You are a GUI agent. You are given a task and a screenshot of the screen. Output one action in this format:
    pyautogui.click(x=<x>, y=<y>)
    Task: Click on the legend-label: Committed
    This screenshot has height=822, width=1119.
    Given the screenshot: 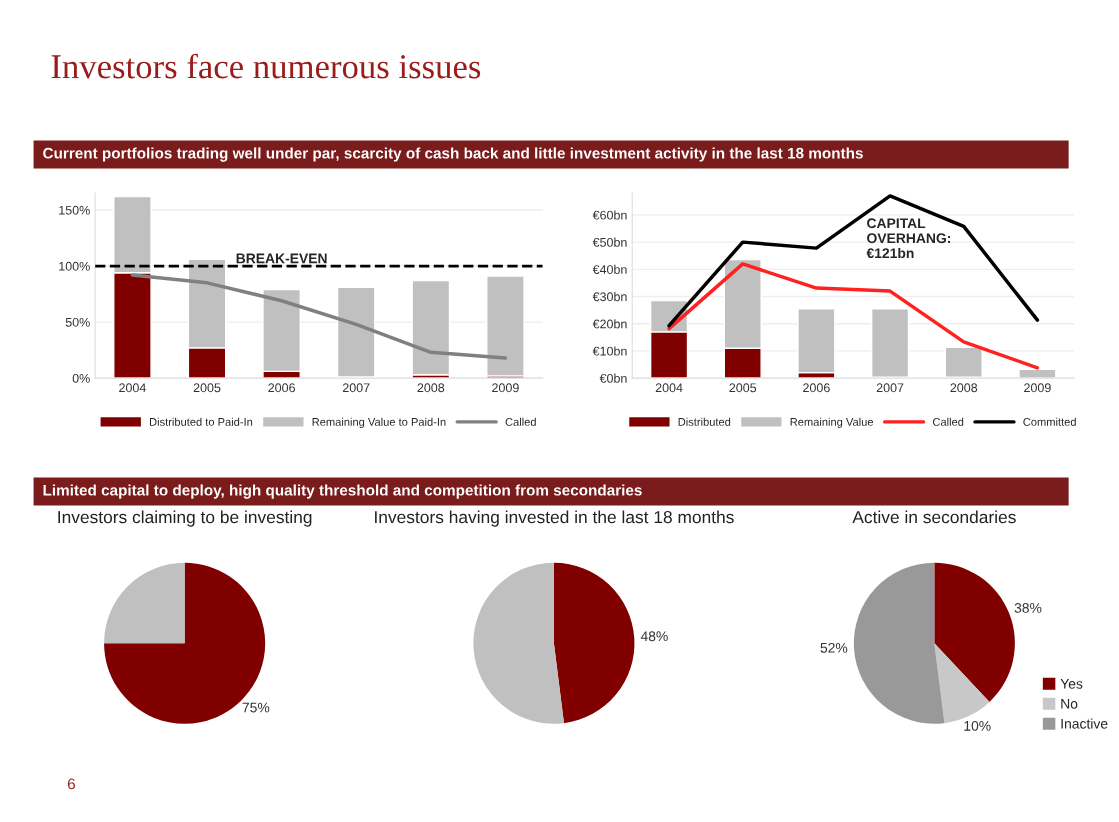 What is the action you would take?
    pyautogui.click(x=1049, y=421)
    